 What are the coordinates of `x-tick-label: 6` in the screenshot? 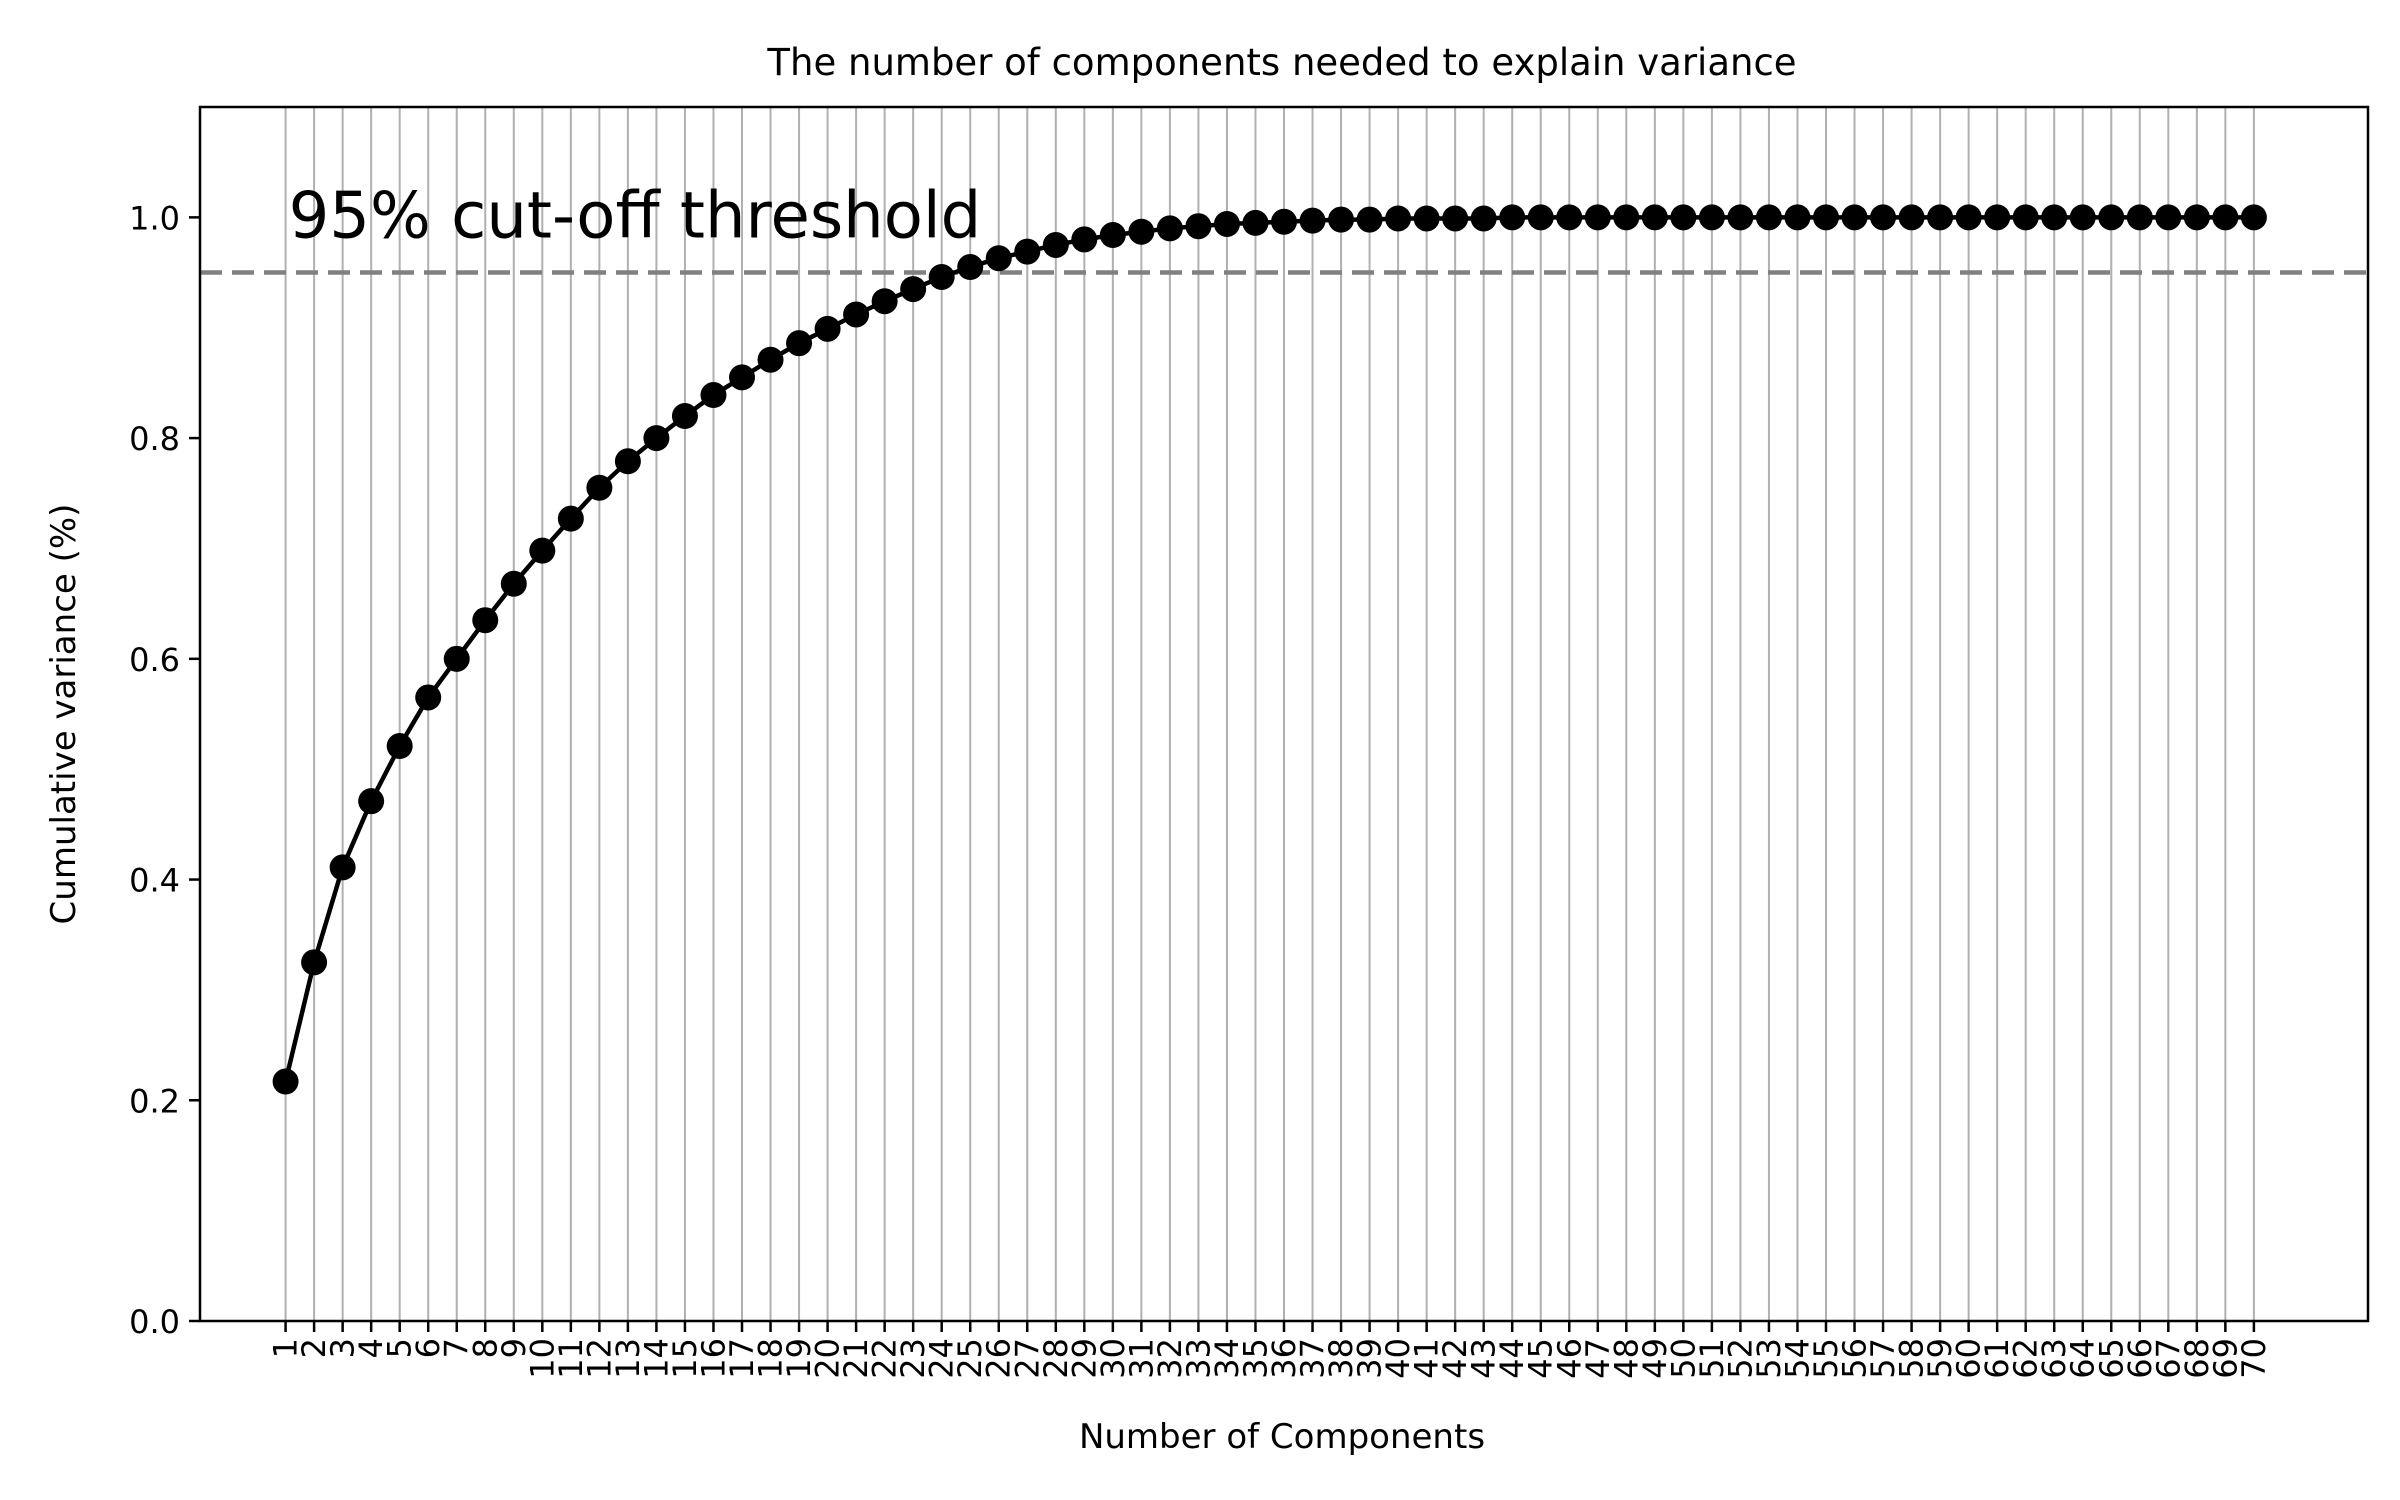 It's located at (428, 1348).